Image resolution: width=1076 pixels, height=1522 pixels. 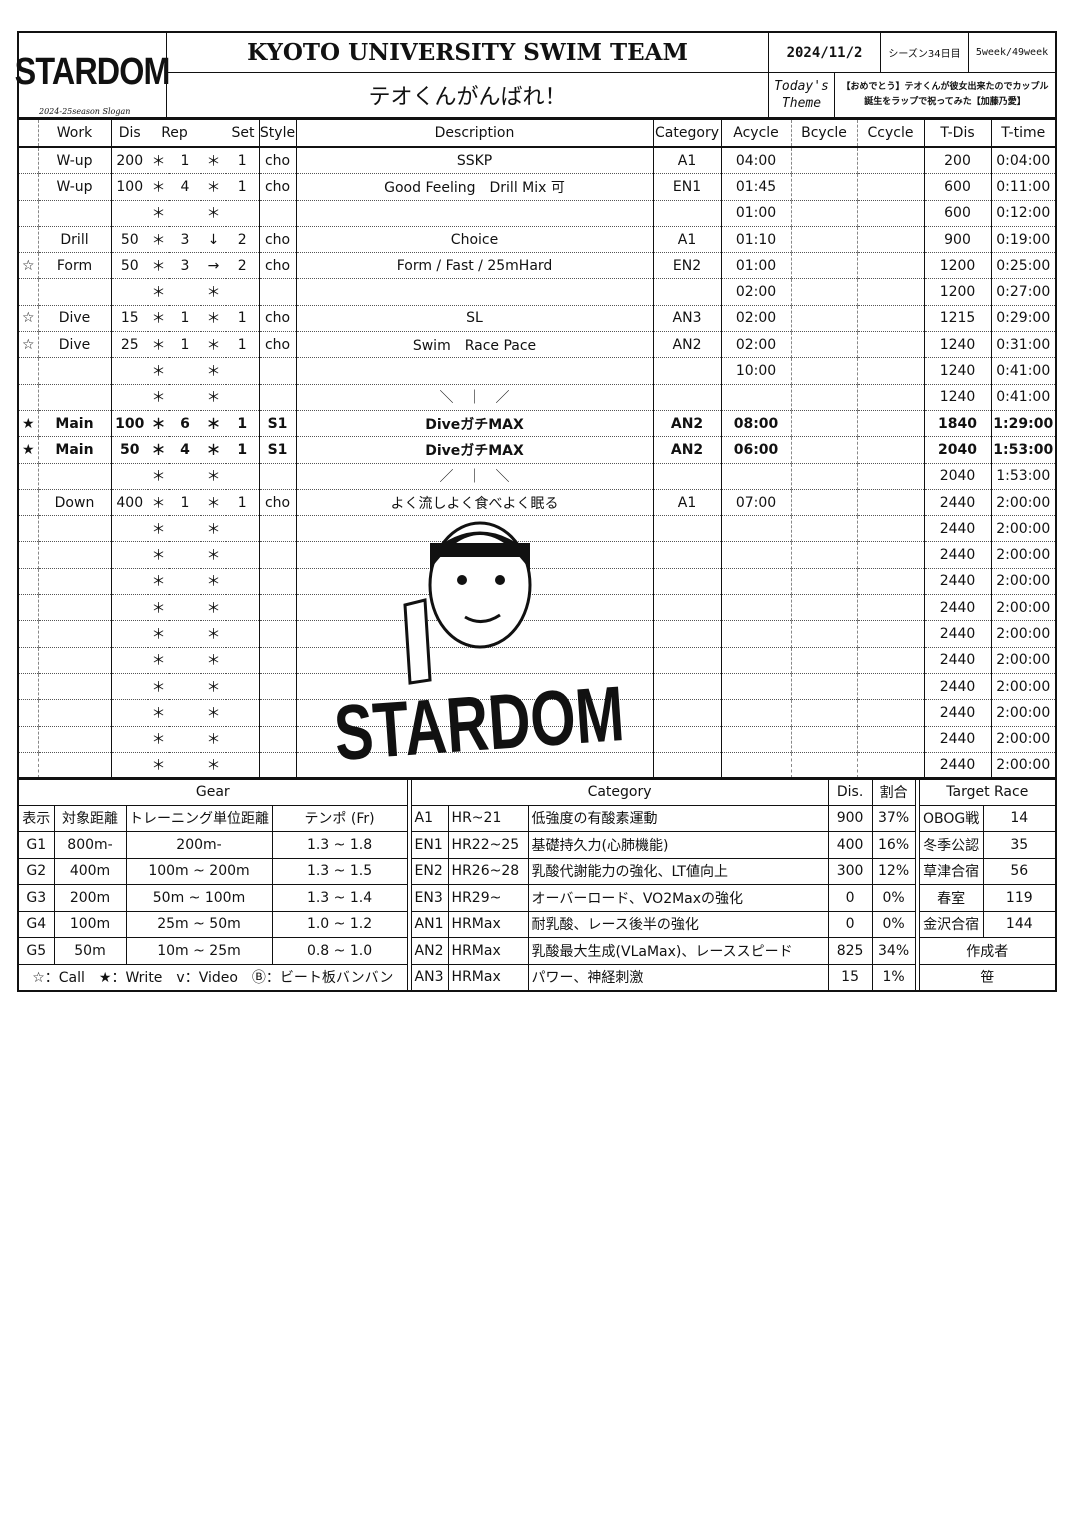 I want to click on mark-cell: ☆, so click(x=28, y=319).